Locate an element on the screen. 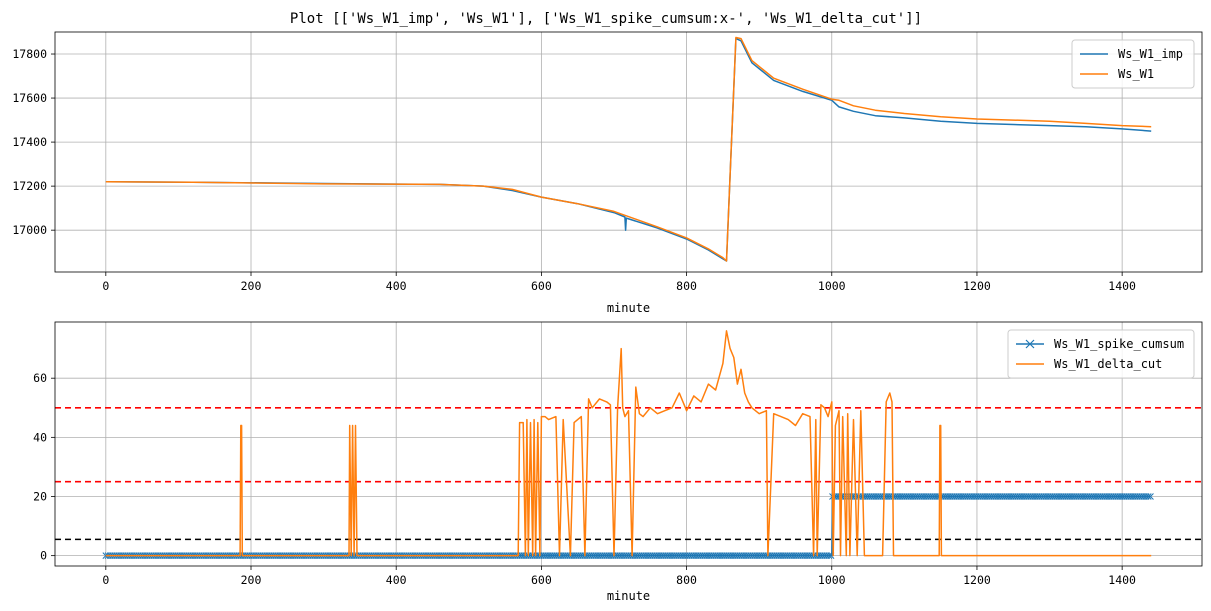  top-x-tick-label: 0 is located at coordinates (105, 286).